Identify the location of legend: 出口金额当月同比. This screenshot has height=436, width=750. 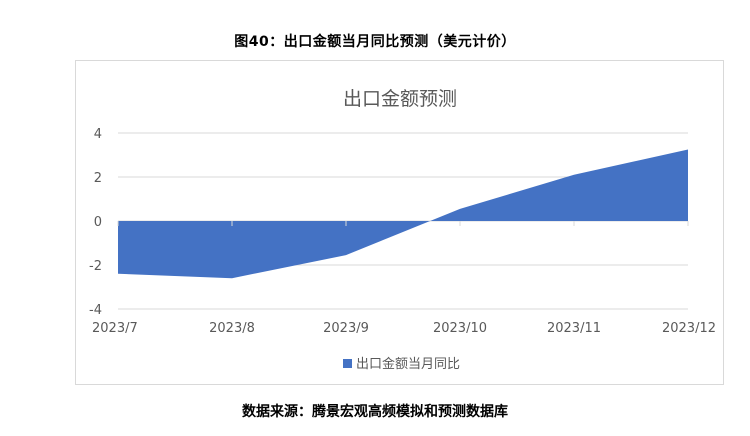
(401, 364).